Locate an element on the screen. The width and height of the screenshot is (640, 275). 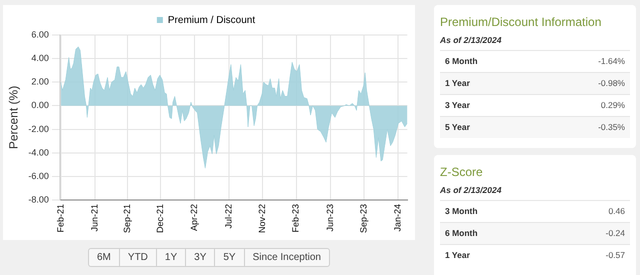
x-tick-label: Jul-22 is located at coordinates (228, 216).